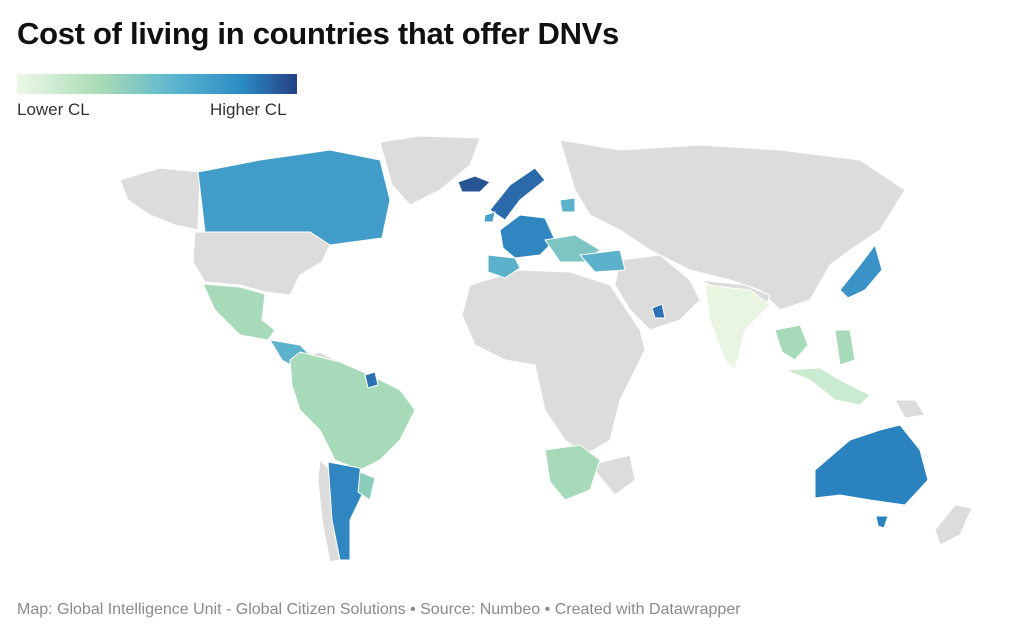  Describe the element at coordinates (248, 109) in the screenshot. I see `legend-high-label: Higher CL` at that location.